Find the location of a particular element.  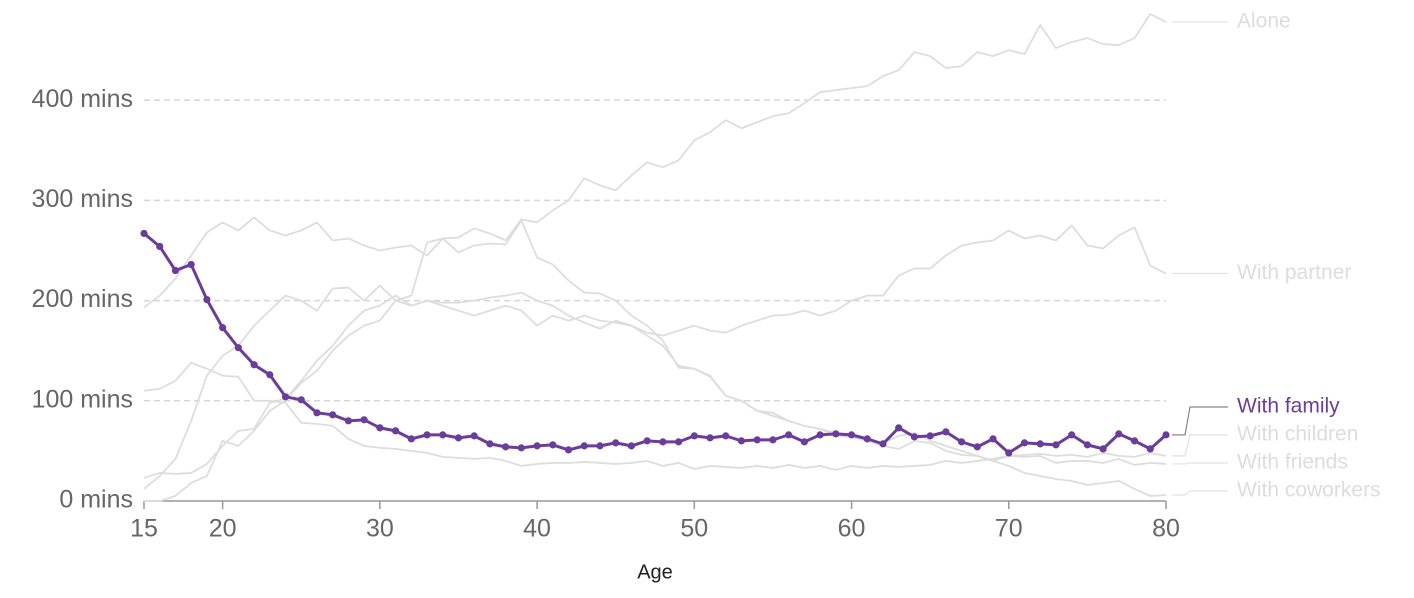

x-tick-label: 20 is located at coordinates (223, 529).